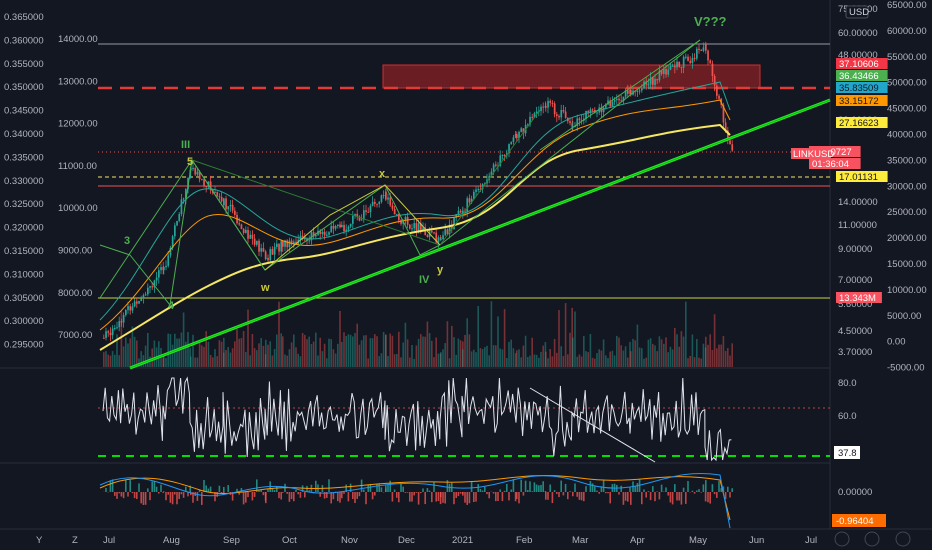 The image size is (932, 550). What do you see at coordinates (858, 33) in the screenshot?
I see `right-axis-tick: 60.00000` at bounding box center [858, 33].